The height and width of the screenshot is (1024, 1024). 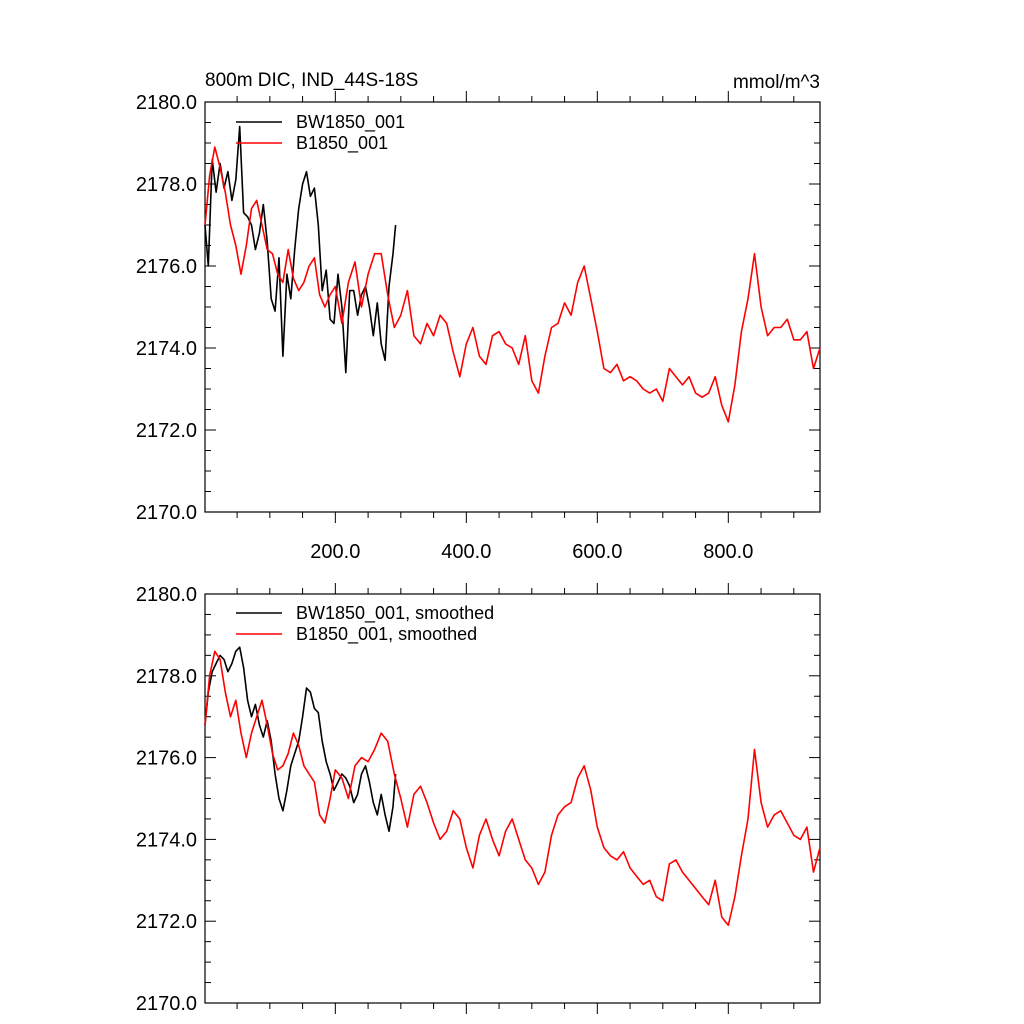 I want to click on top-legend: BW1850_001 B1850_001, so click(x=320, y=133).